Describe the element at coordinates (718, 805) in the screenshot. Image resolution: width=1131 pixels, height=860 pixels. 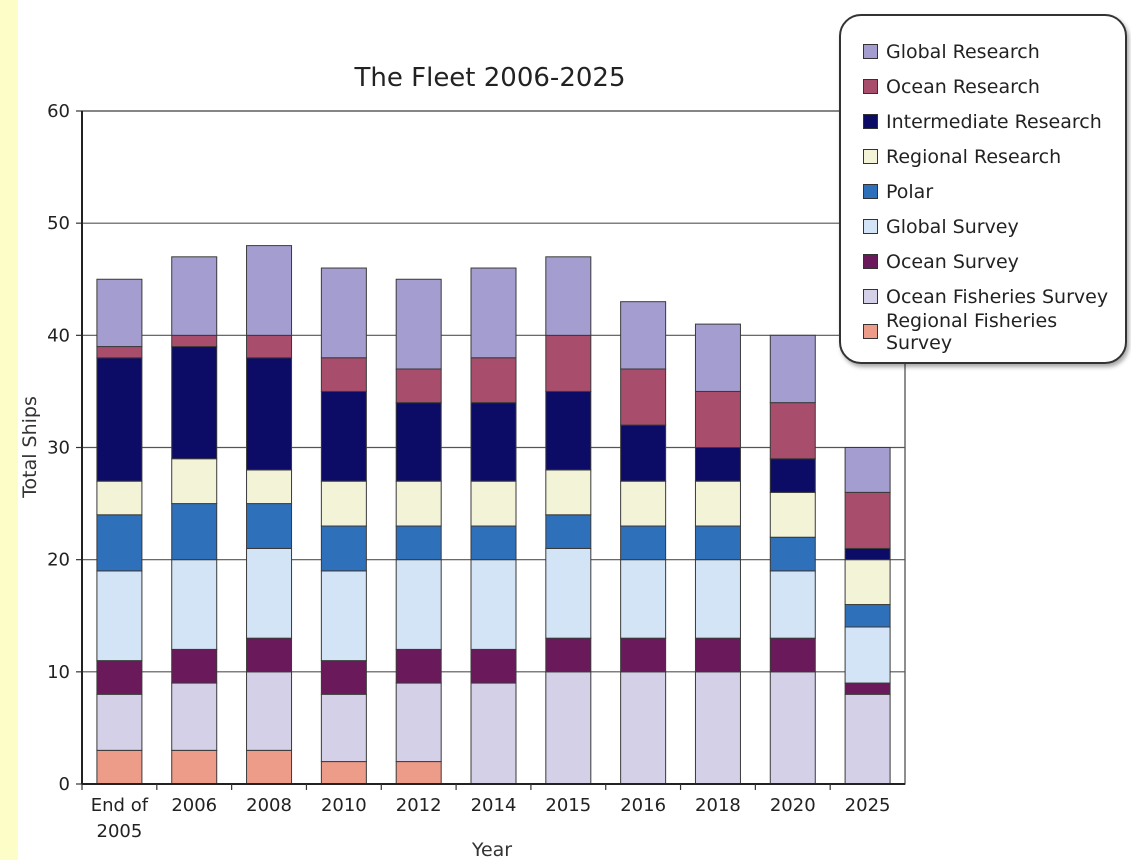
I see `x-tick-label: 2018` at that location.